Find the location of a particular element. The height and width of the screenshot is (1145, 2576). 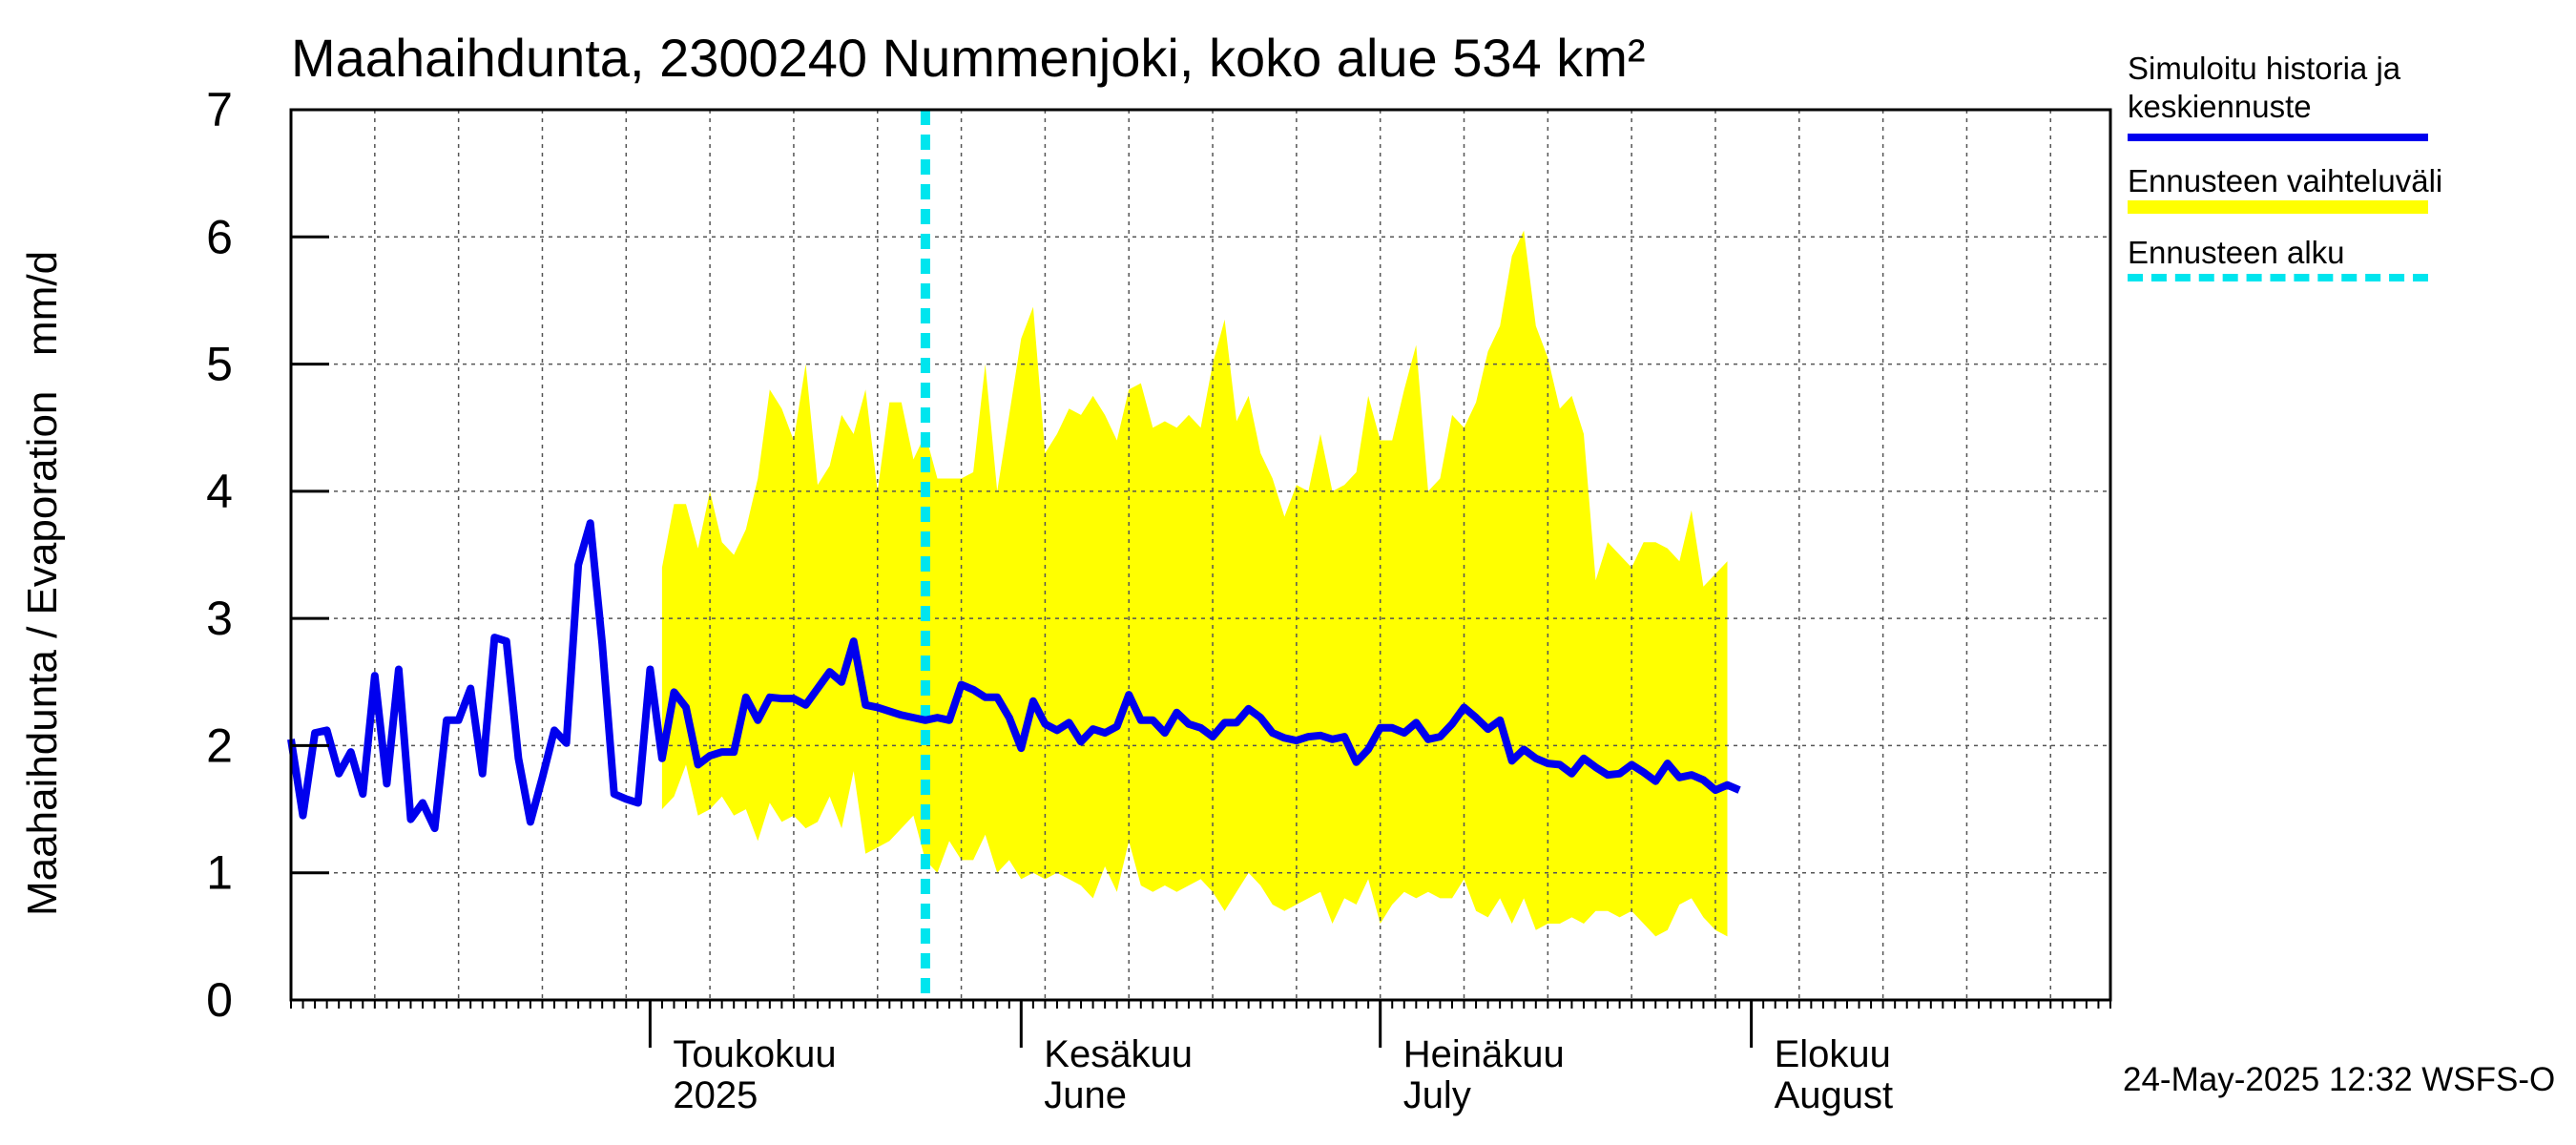

y-tick-label: 5 is located at coordinates (219, 364).